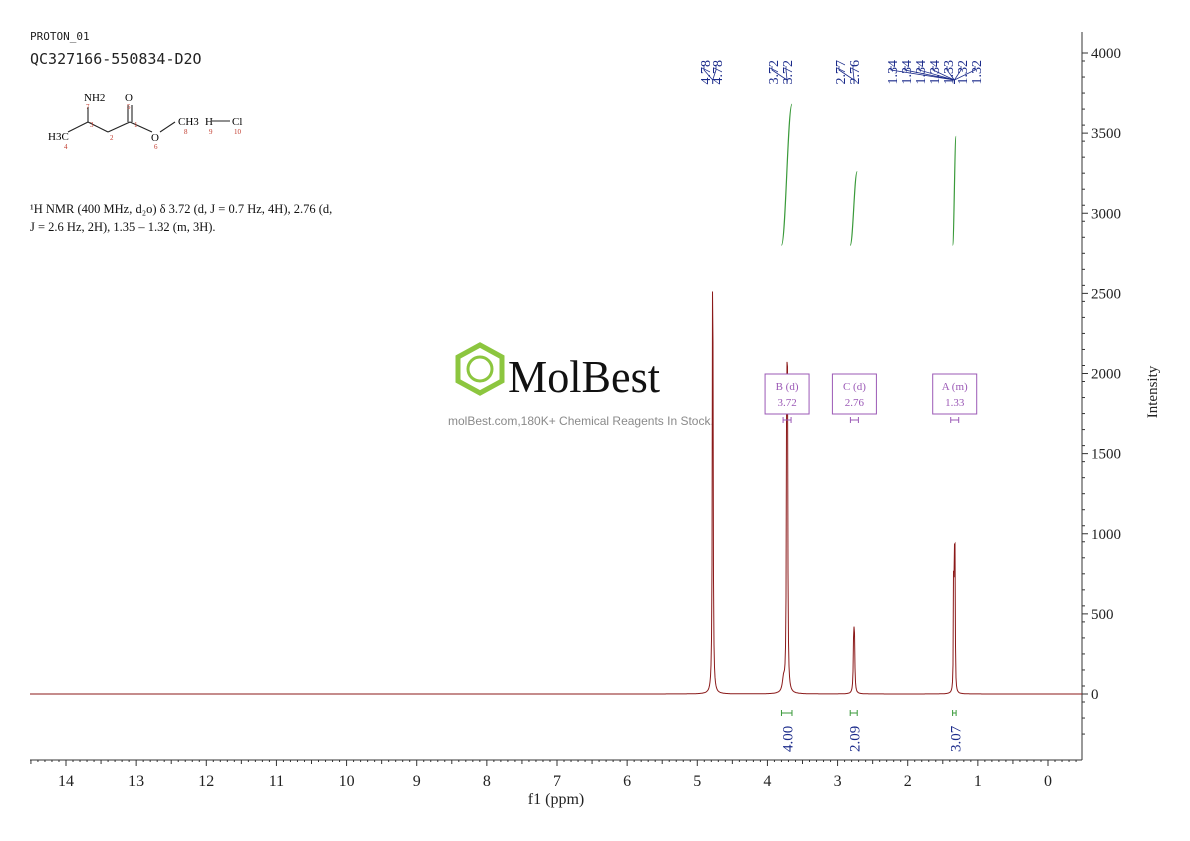 The image size is (1190, 841). What do you see at coordinates (1106, 214) in the screenshot?
I see `y-tick-label: 3000` at bounding box center [1106, 214].